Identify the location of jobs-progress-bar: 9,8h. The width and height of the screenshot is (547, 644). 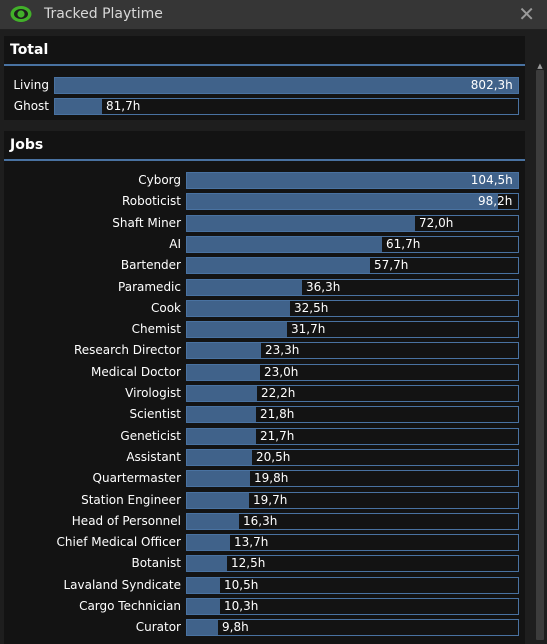
(352, 628).